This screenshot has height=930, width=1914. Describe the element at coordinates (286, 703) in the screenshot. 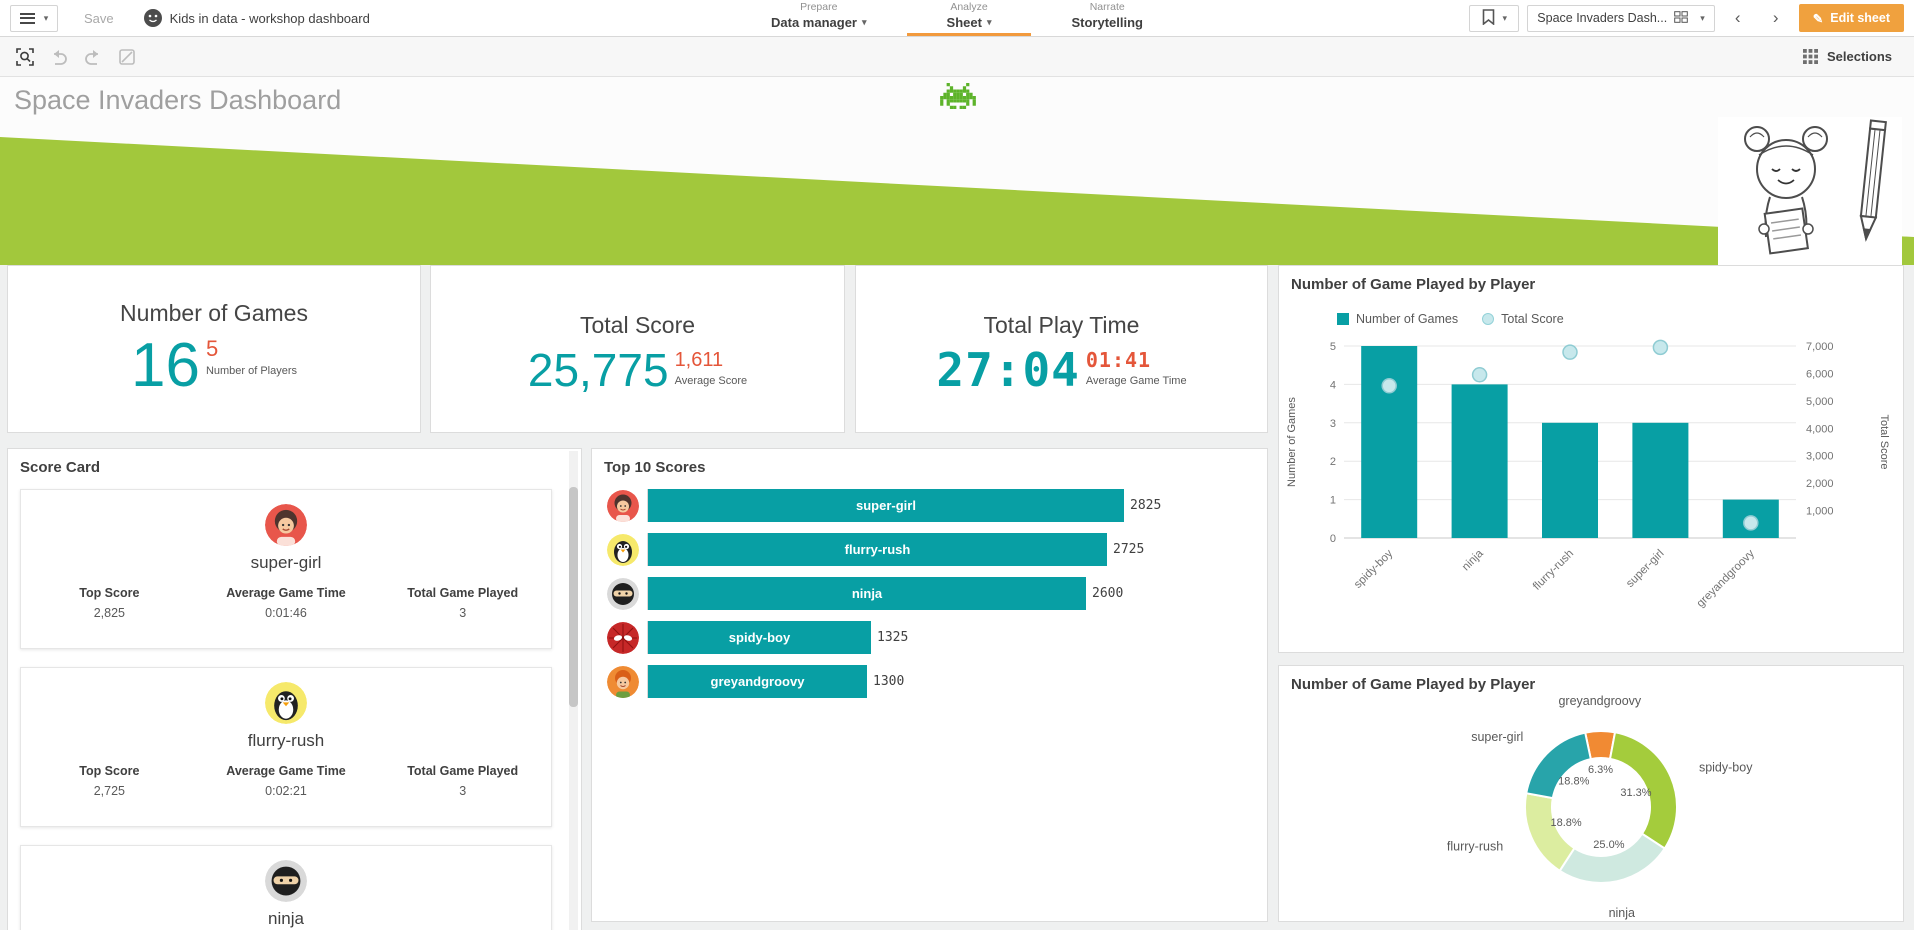

I see `avatar-flurry-rush-icon` at that location.